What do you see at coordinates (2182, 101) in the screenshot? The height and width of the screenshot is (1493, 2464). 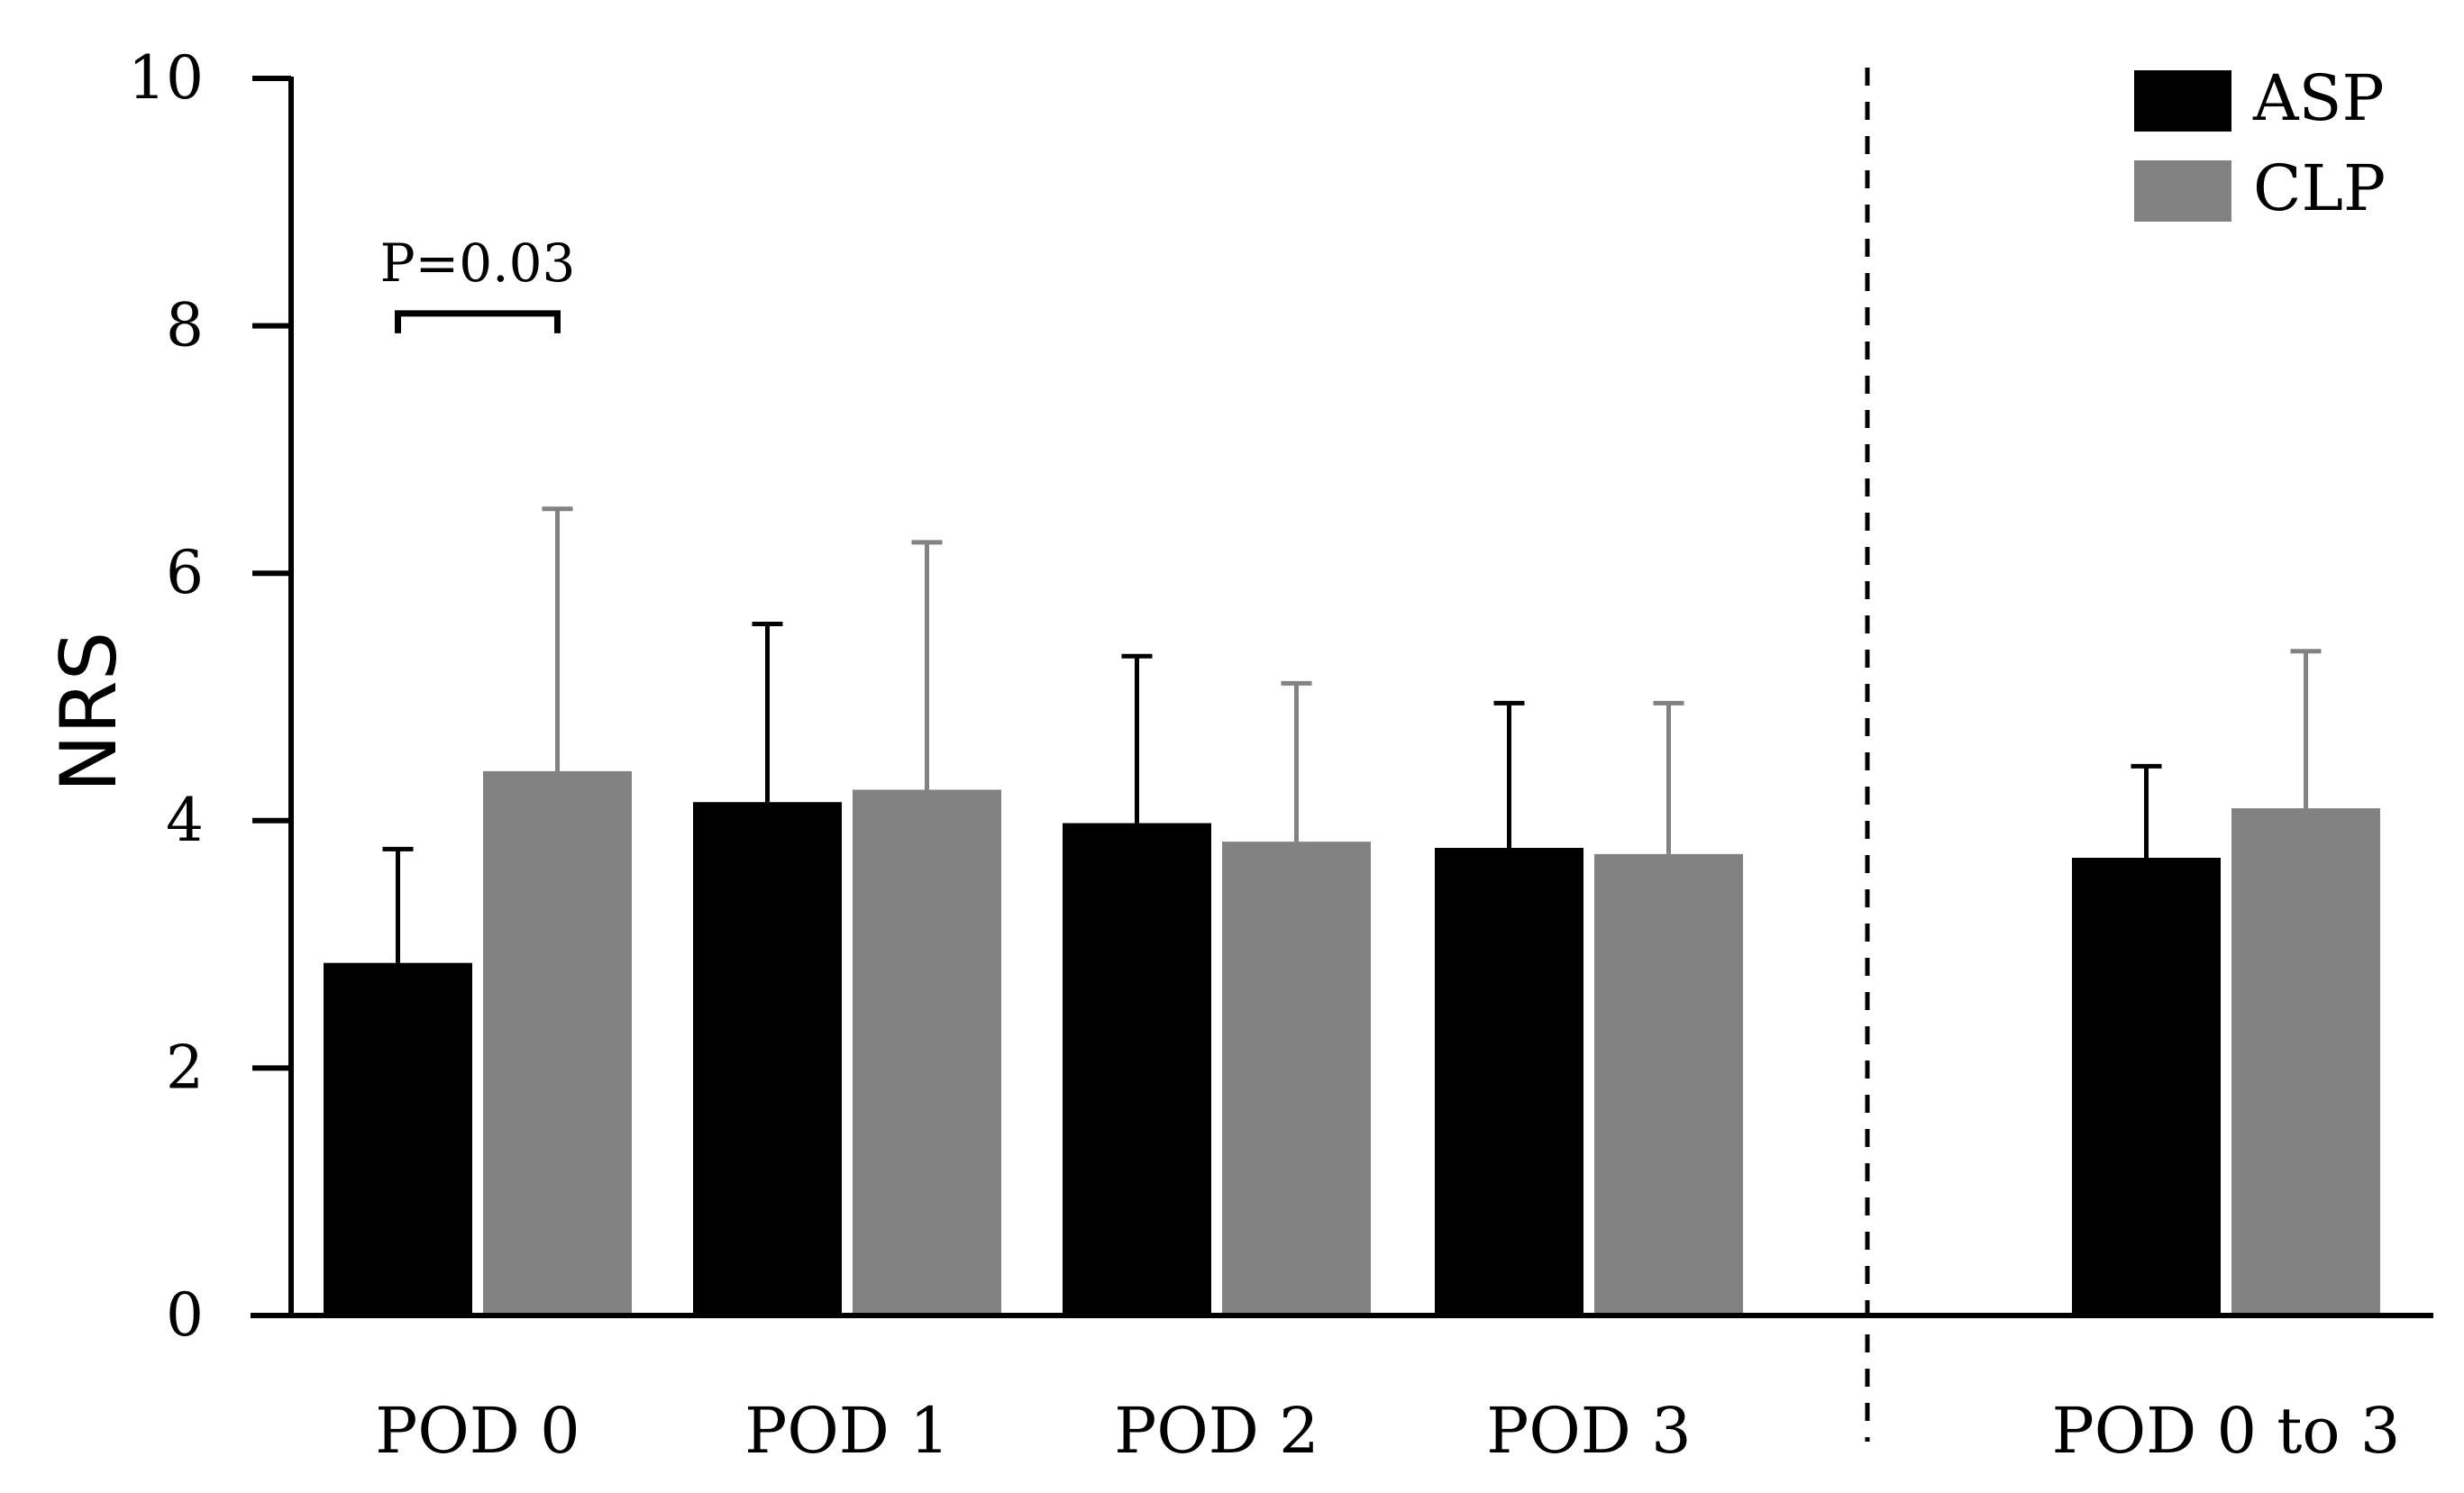 I see `legend-swatch-asp` at bounding box center [2182, 101].